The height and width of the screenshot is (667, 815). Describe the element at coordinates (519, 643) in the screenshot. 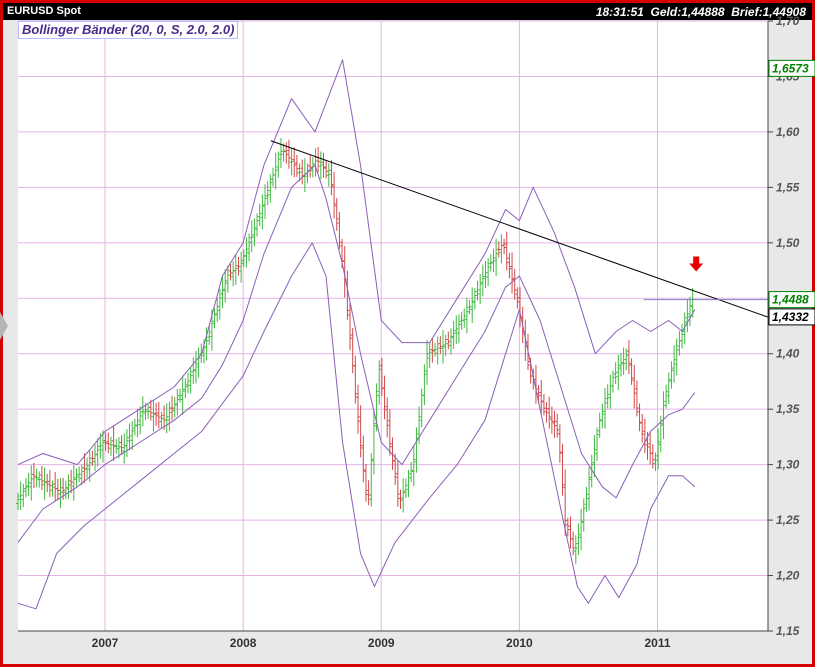

I see `x-tick-label: 2010` at that location.